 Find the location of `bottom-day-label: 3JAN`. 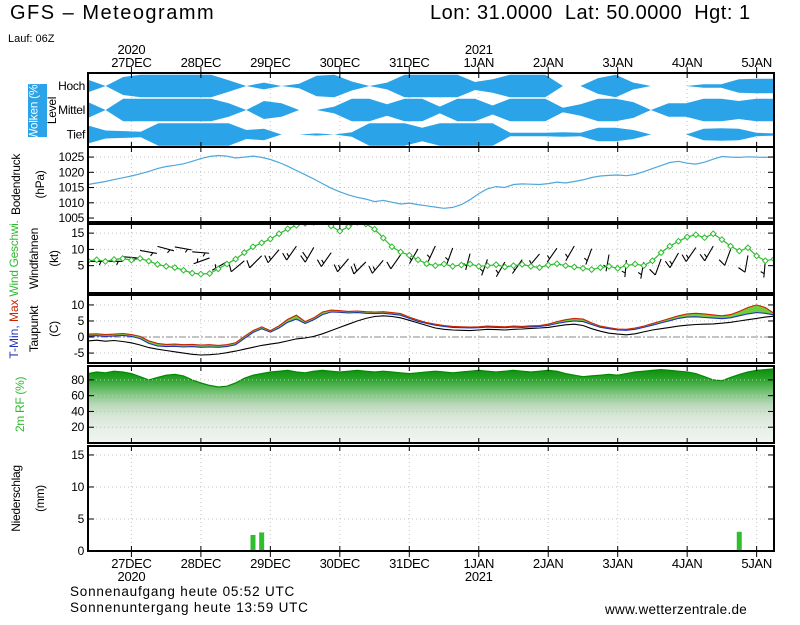

bottom-day-label: 3JAN is located at coordinates (617, 563).